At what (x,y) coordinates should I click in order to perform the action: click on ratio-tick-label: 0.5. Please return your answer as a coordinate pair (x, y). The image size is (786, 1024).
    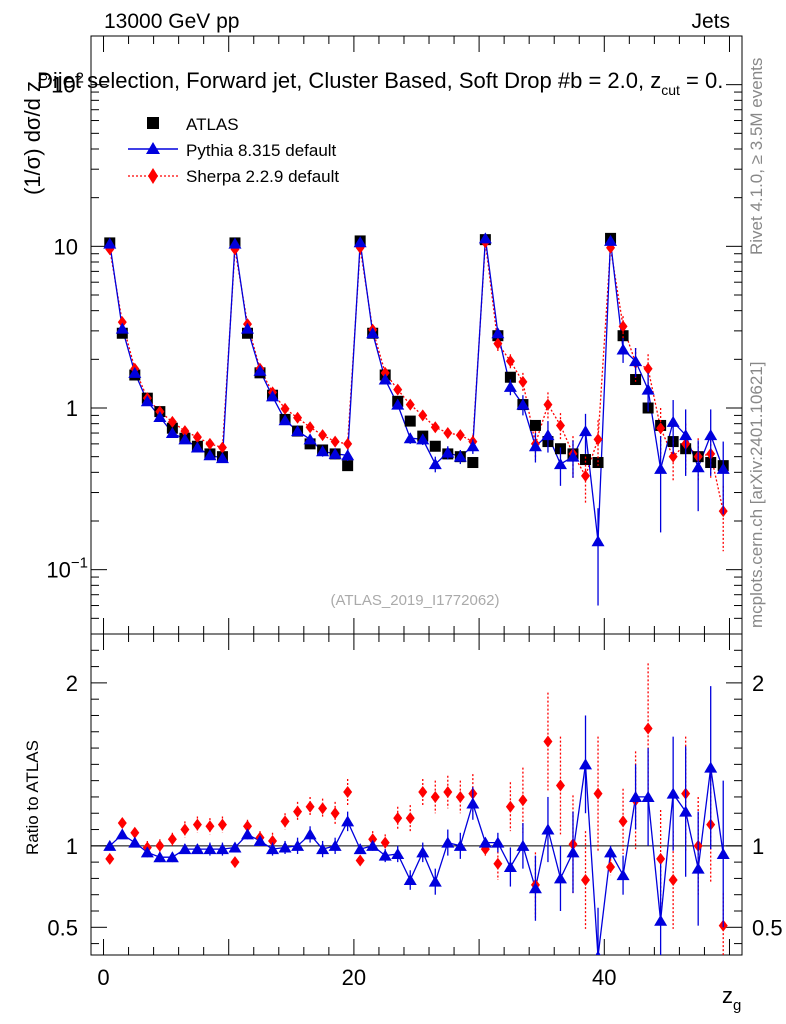
    Looking at the image, I should click on (62, 927).